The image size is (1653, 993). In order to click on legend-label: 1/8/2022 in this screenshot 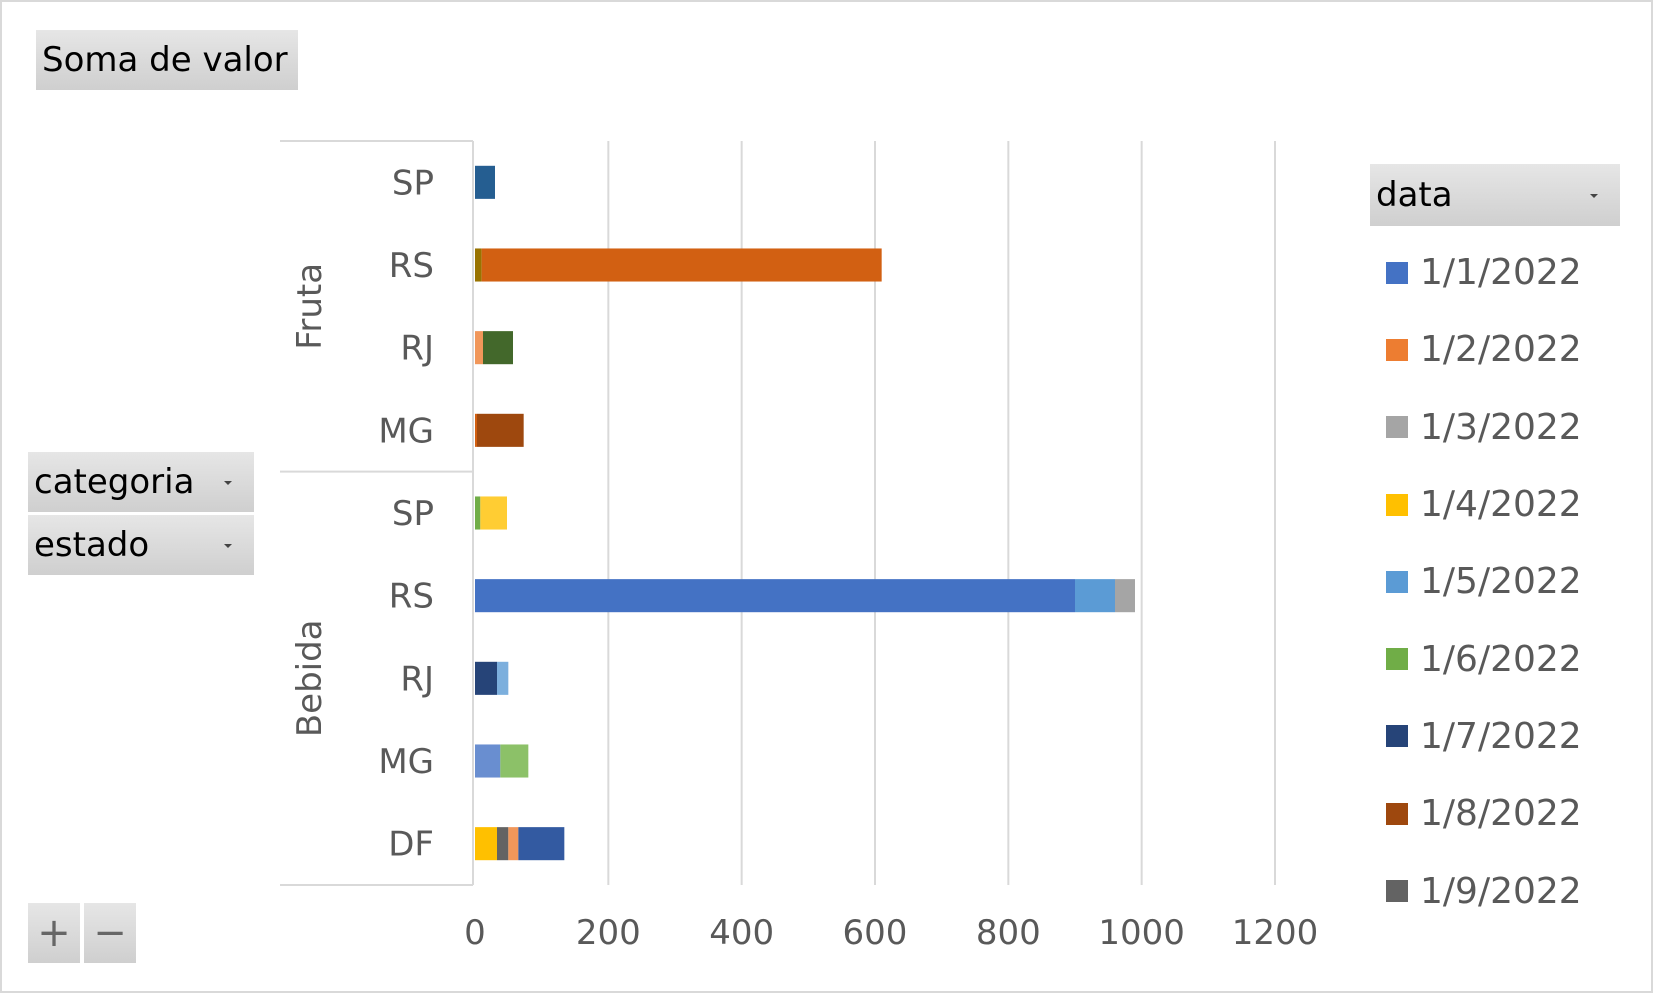, I will do `click(1501, 814)`.